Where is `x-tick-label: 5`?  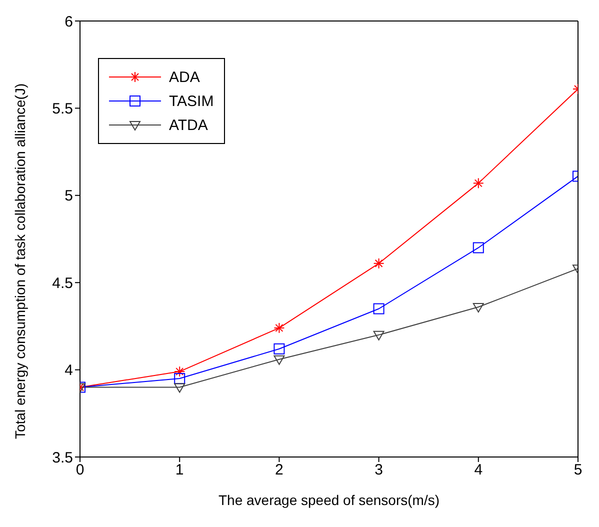
x-tick-label: 5 is located at coordinates (578, 470).